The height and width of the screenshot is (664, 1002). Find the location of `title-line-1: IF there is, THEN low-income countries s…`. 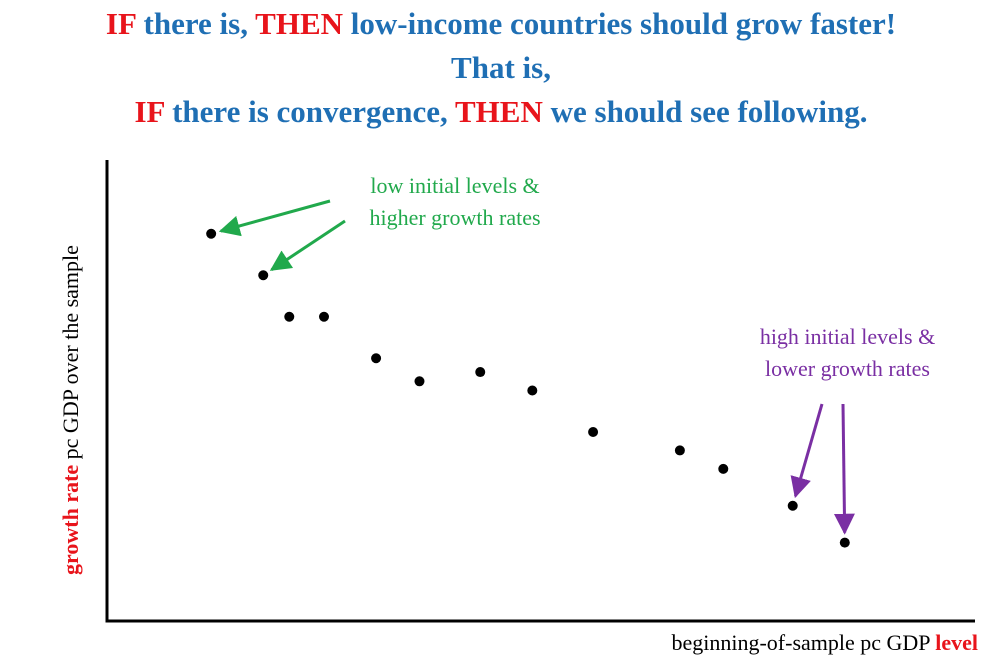

title-line-1: IF there is, THEN low-income countries s… is located at coordinates (501, 24).